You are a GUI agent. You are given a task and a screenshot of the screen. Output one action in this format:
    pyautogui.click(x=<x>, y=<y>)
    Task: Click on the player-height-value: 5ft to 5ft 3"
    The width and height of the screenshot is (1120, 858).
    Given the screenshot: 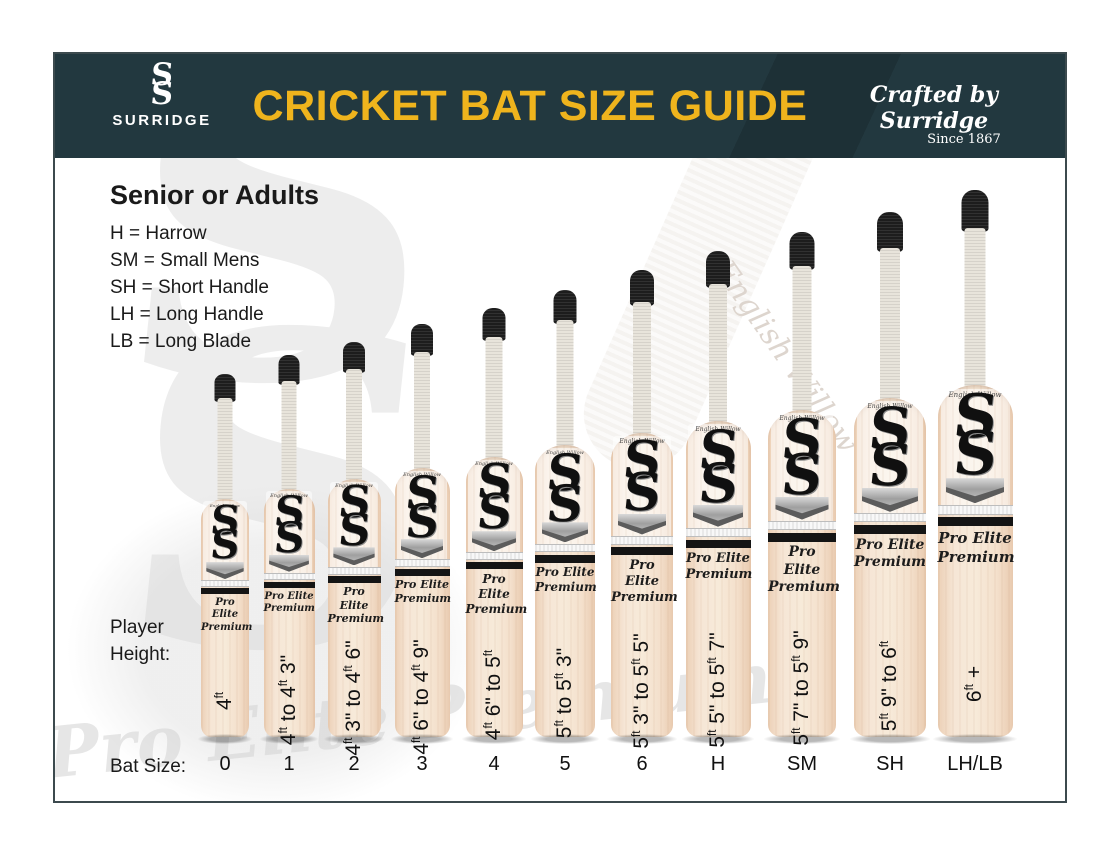 What is the action you would take?
    pyautogui.click(x=564, y=693)
    